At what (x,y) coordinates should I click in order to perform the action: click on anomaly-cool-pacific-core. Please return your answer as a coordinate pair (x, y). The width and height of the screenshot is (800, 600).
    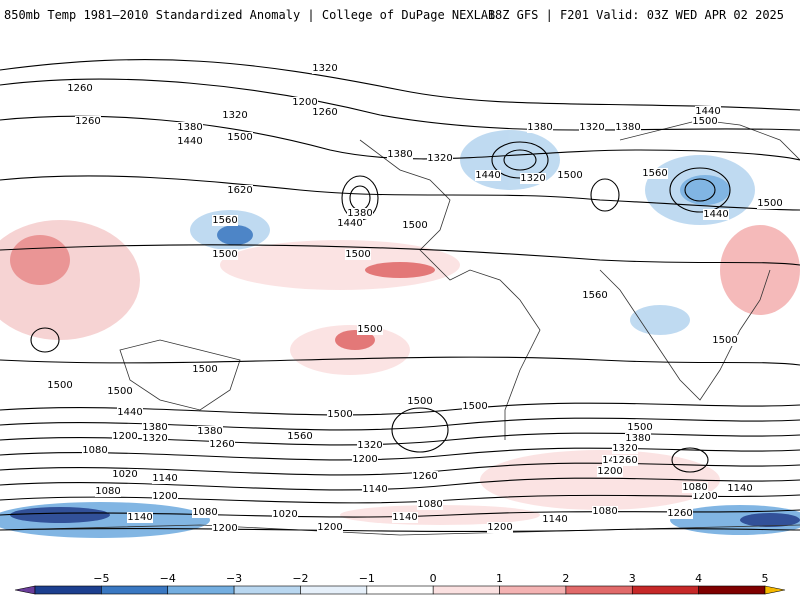
    Looking at the image, I should click on (235, 235).